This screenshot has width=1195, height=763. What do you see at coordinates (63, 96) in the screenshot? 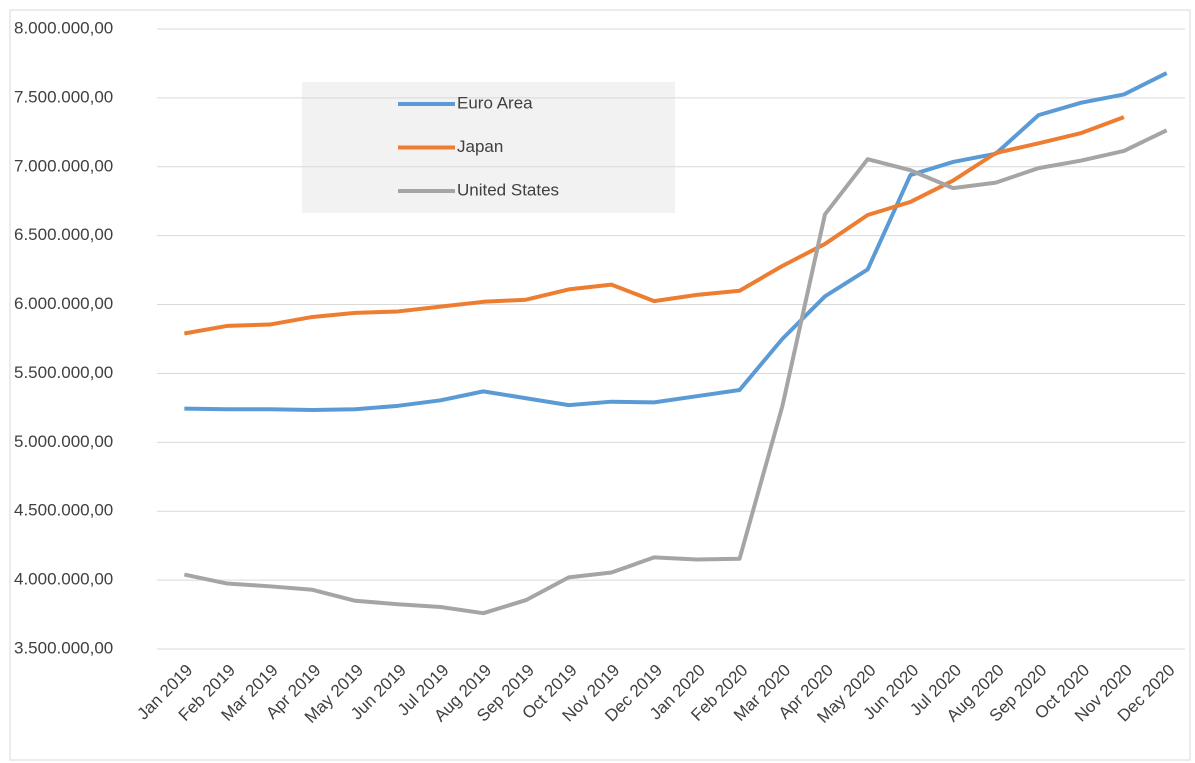
I see `y-tick-label: 7.500.000,00` at bounding box center [63, 96].